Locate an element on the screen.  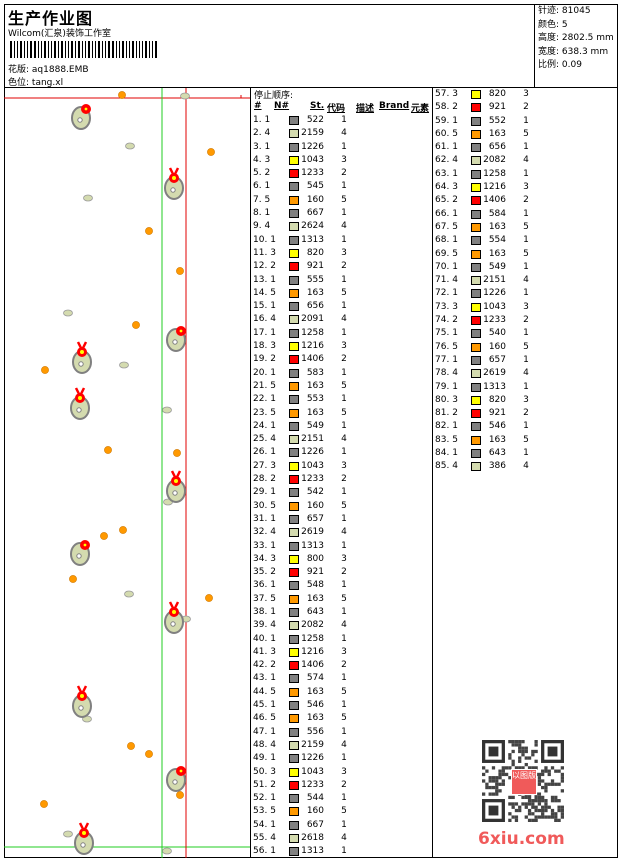
stitch-count-cell: 921 is located at coordinates (497, 413).